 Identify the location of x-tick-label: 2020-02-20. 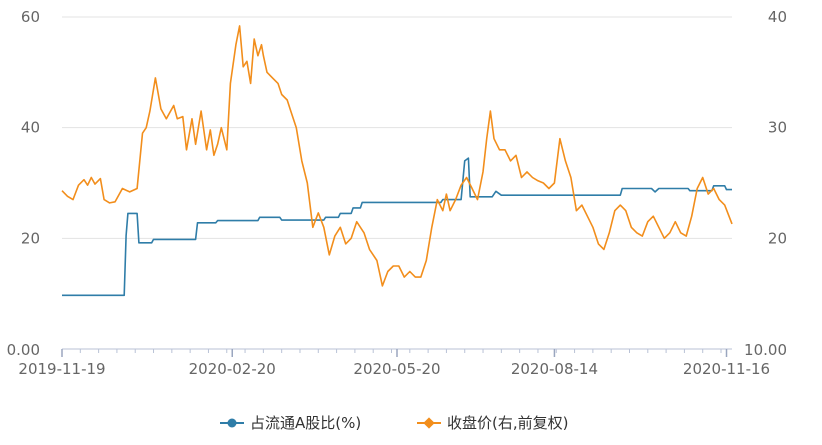
(232, 369).